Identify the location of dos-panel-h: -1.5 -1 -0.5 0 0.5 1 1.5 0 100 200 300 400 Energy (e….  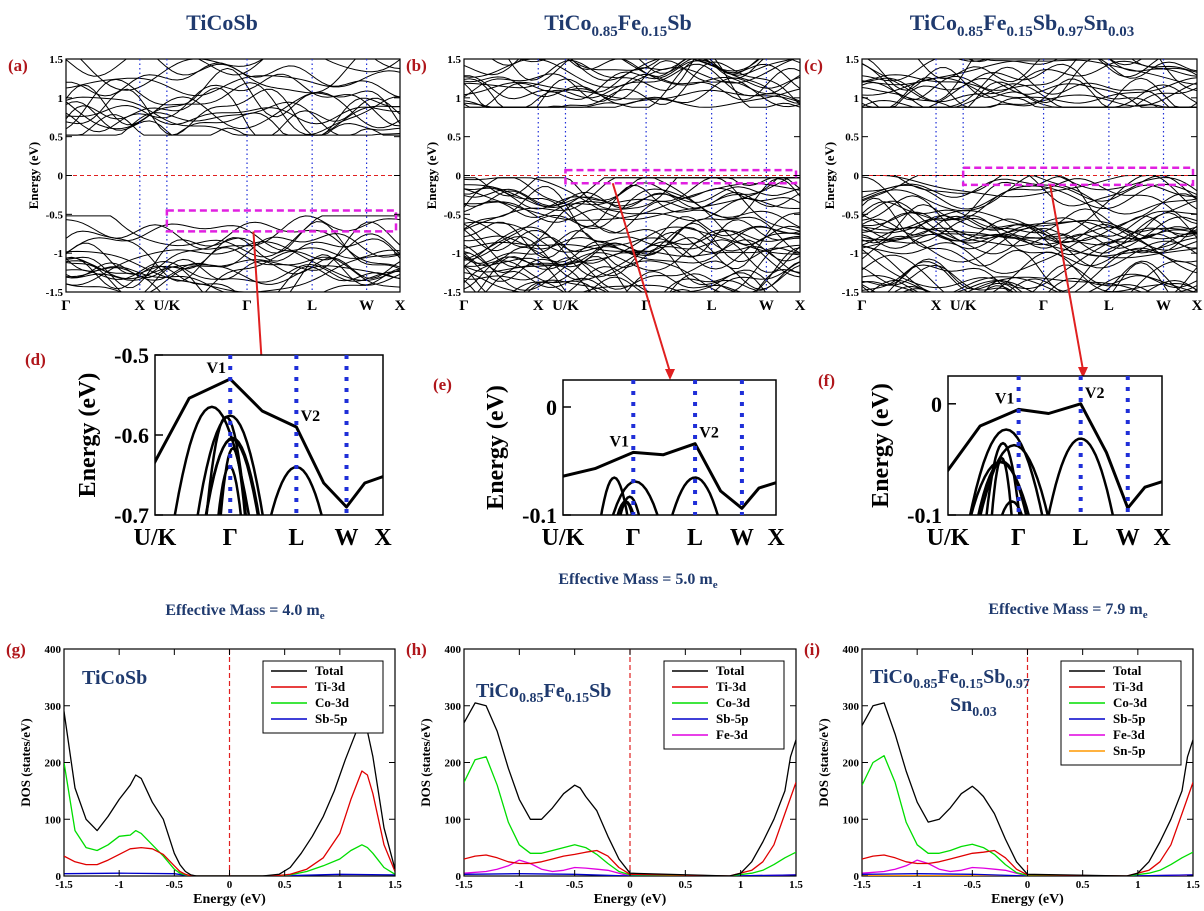
(604, 773).